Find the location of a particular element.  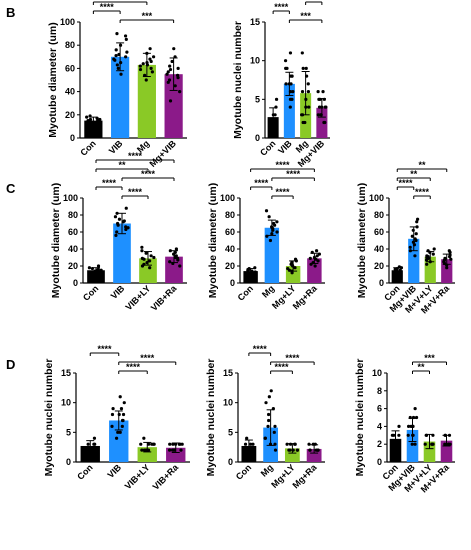

significance-label: ** is located at coordinates (421, 367).